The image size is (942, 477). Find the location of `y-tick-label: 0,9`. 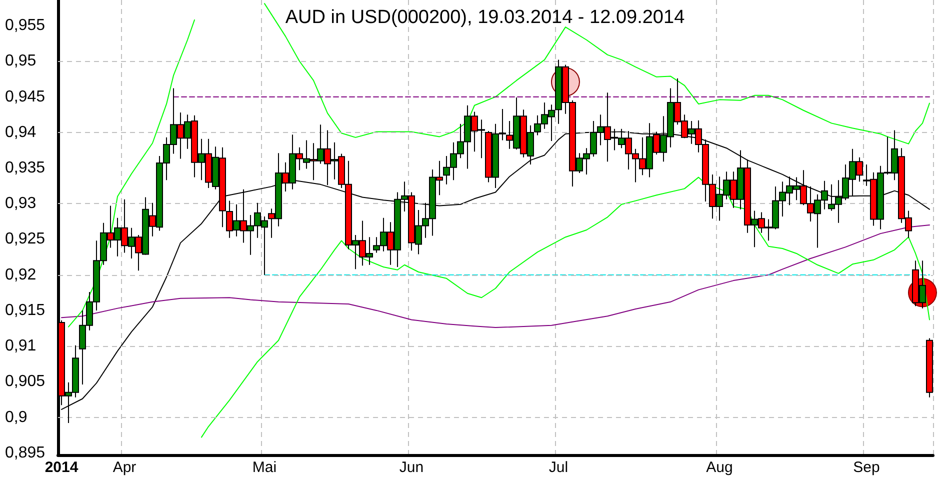

y-tick-label: 0,9 is located at coordinates (16, 417).